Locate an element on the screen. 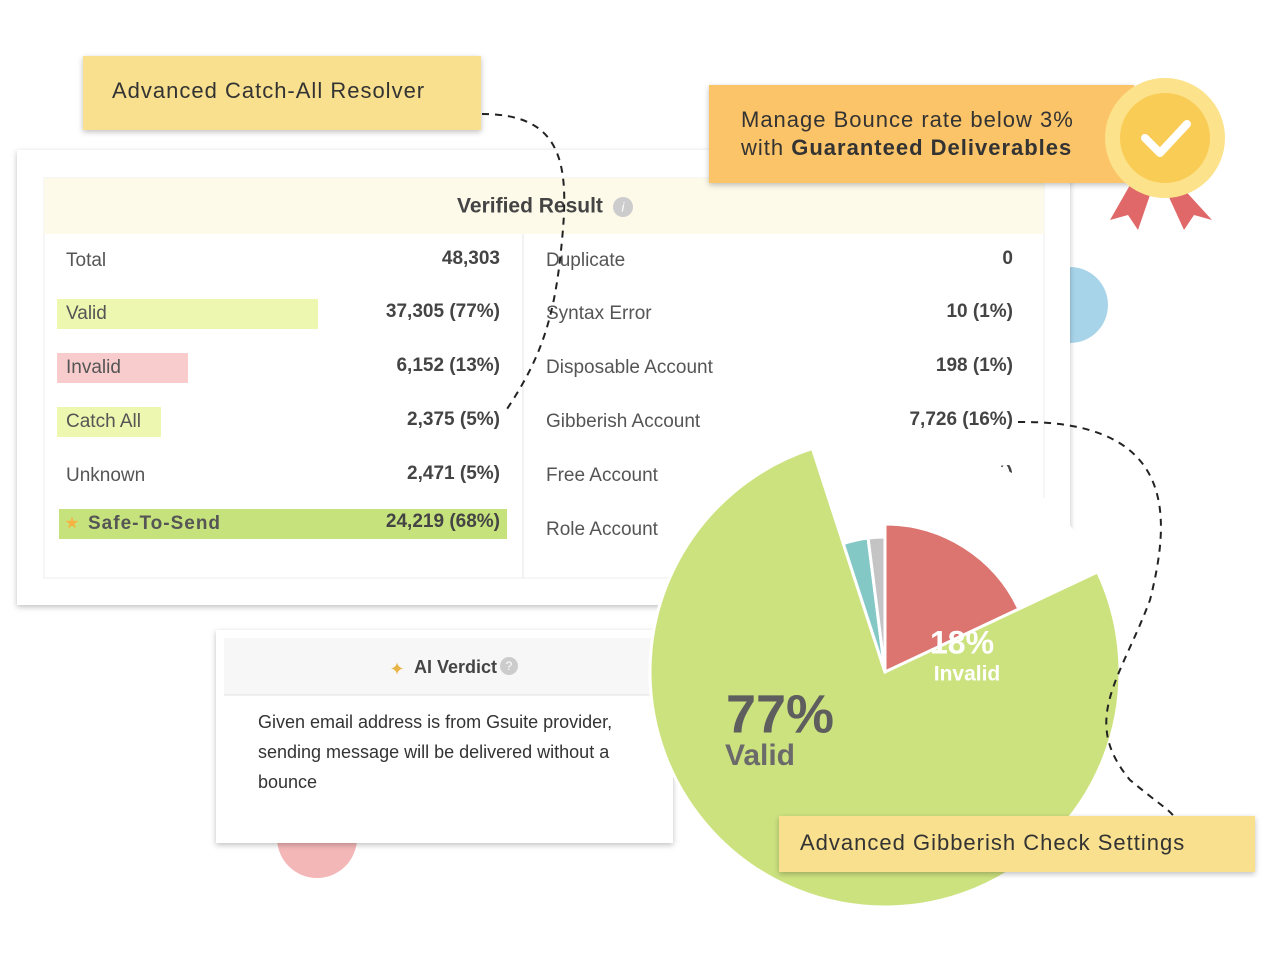 The height and width of the screenshot is (968, 1274). ribbon is located at coordinates (1130, 207).